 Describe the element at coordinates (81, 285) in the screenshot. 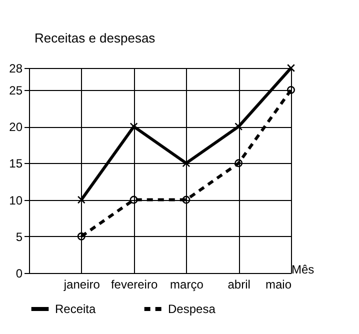

I see `x-tick-label: janeiro` at that location.